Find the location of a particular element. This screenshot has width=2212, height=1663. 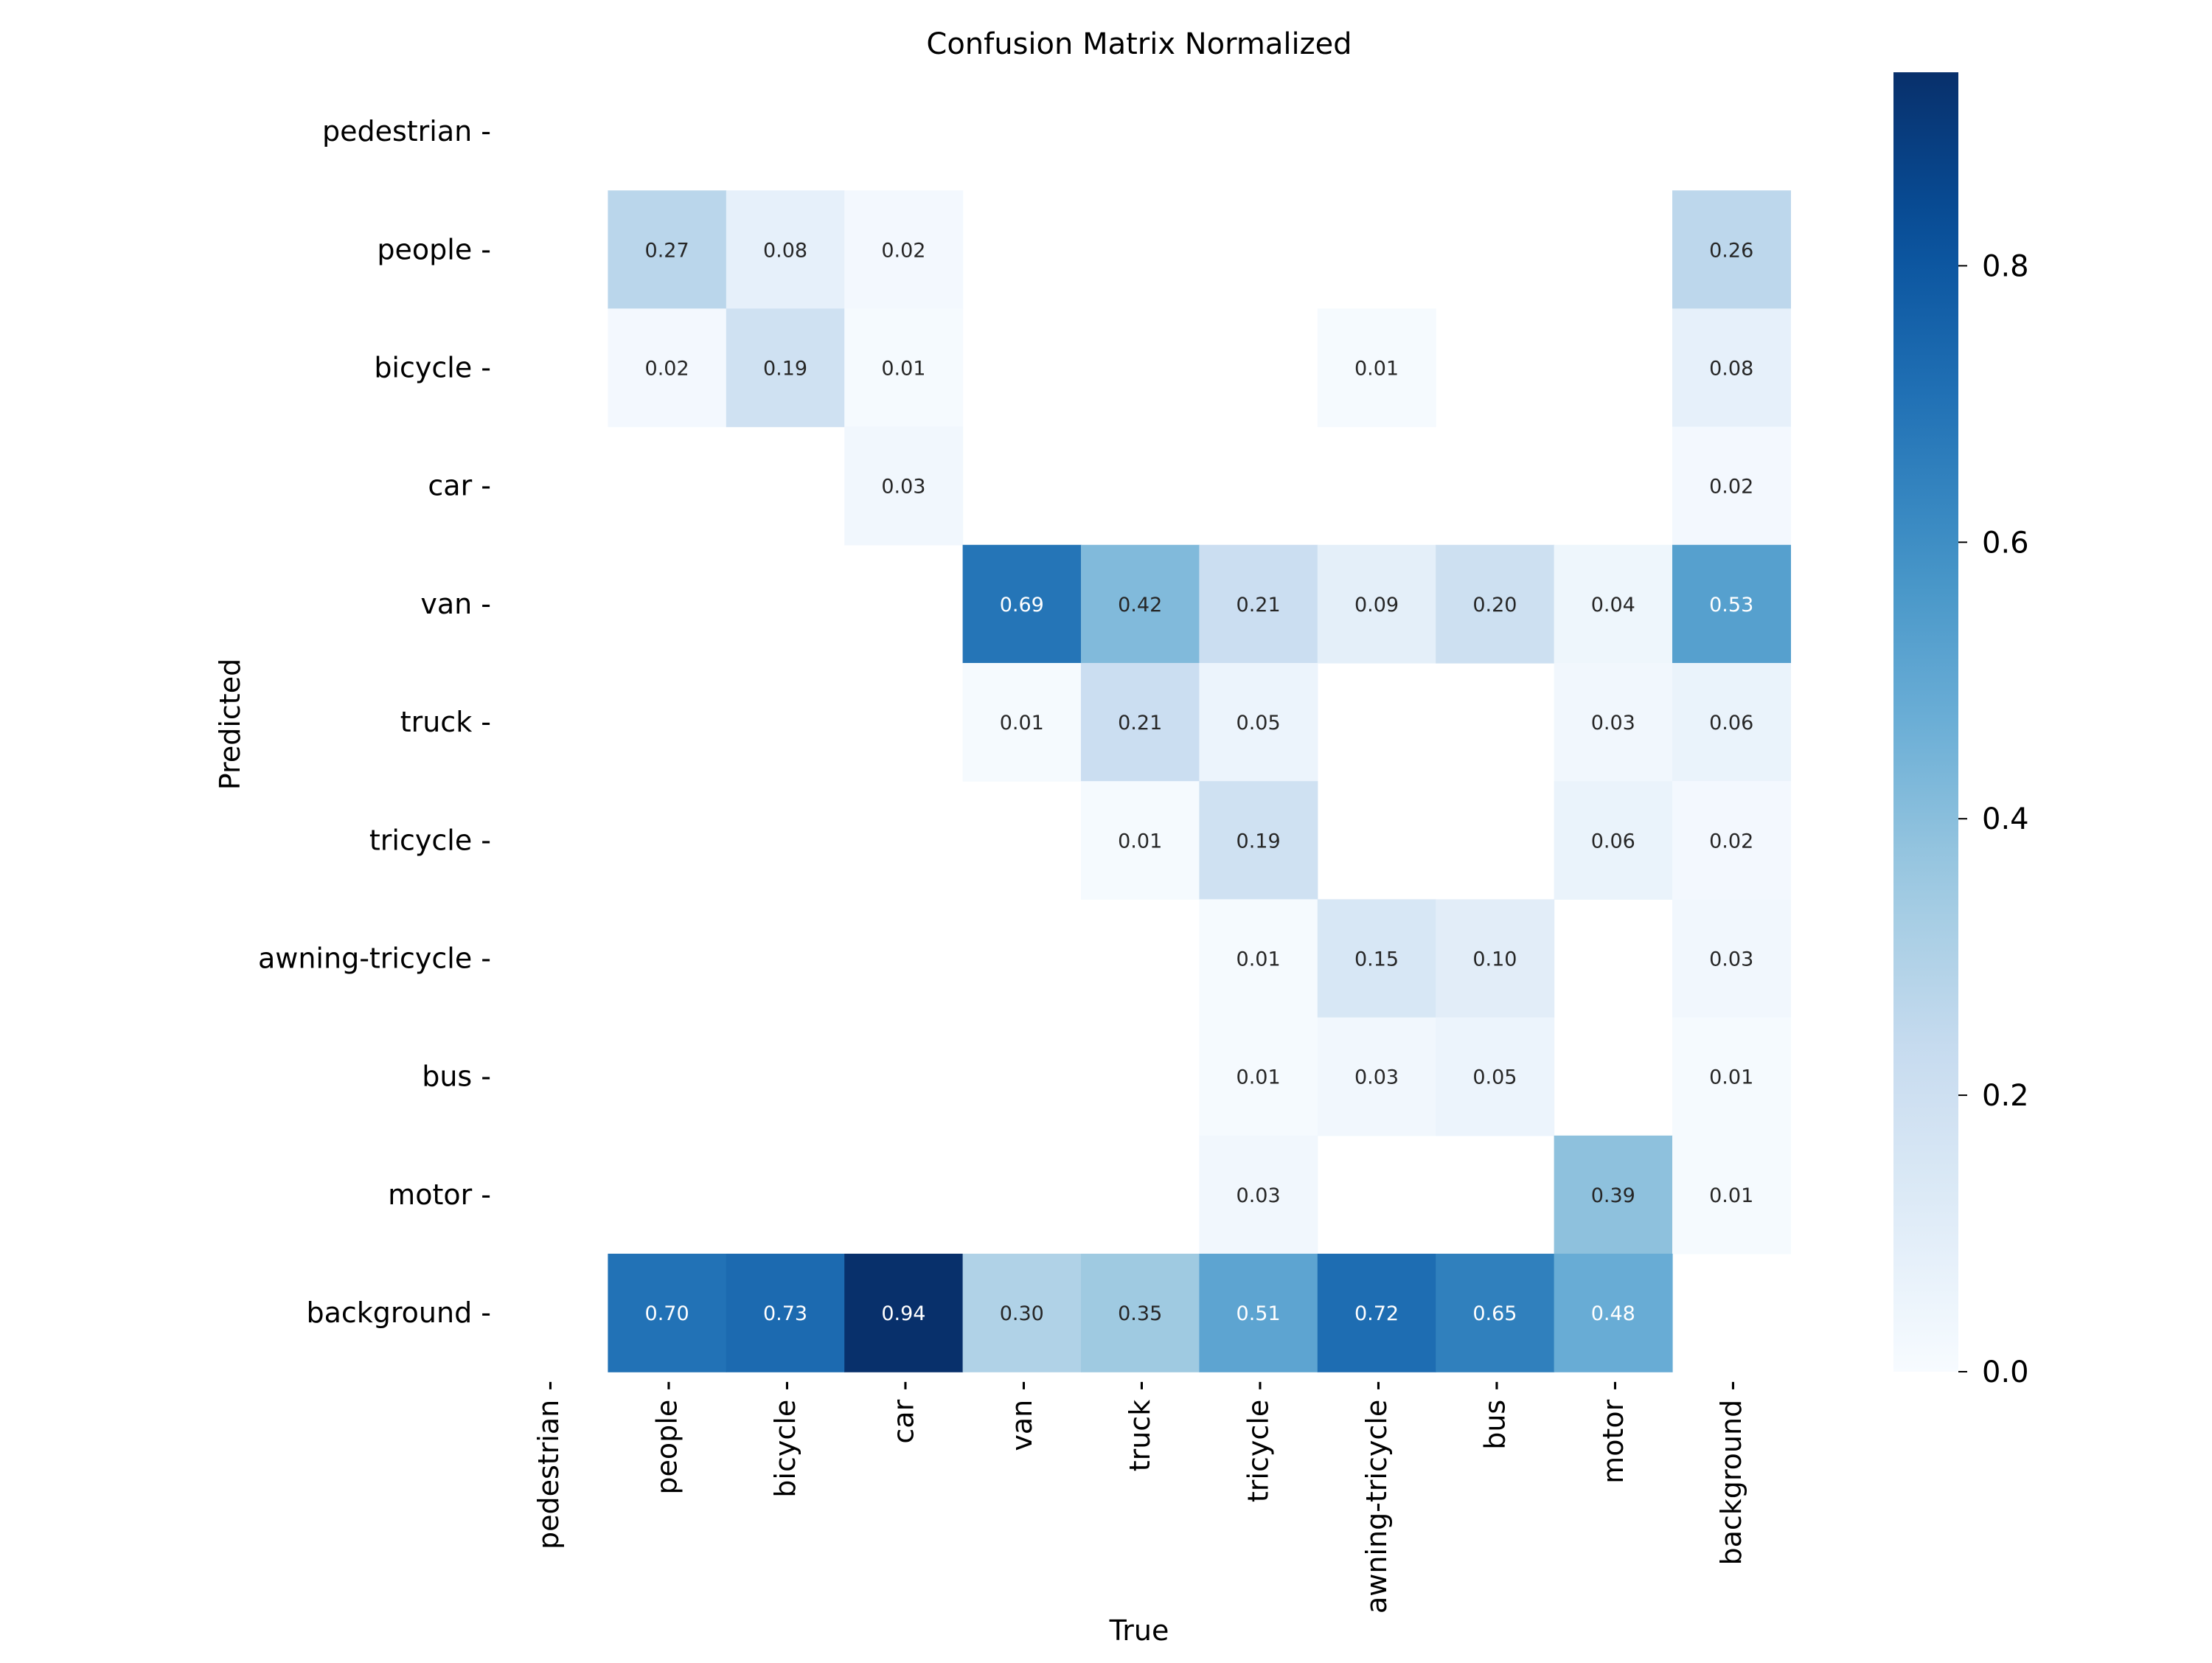

y-tick-label: tricycle - is located at coordinates (430, 840).